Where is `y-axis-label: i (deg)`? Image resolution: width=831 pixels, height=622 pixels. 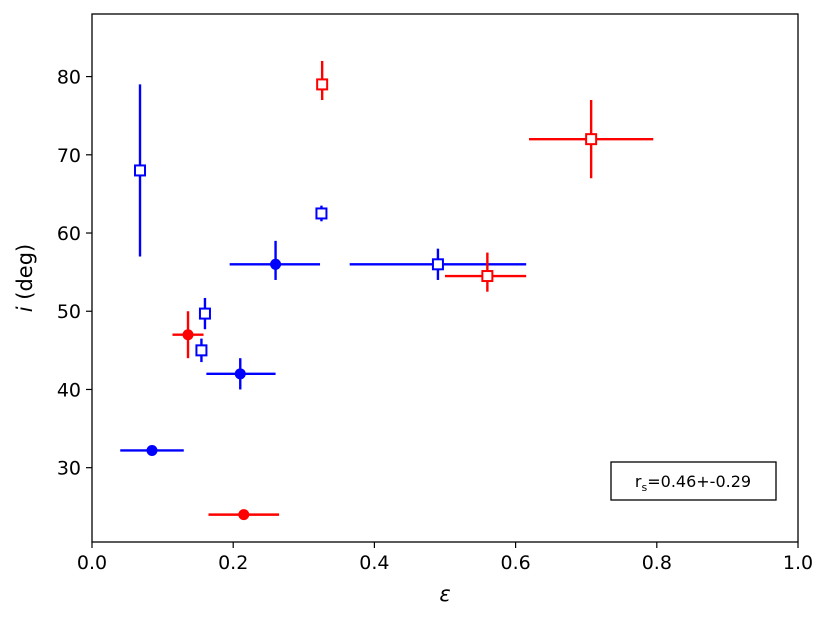
y-axis-label: i (deg) is located at coordinates (25, 278).